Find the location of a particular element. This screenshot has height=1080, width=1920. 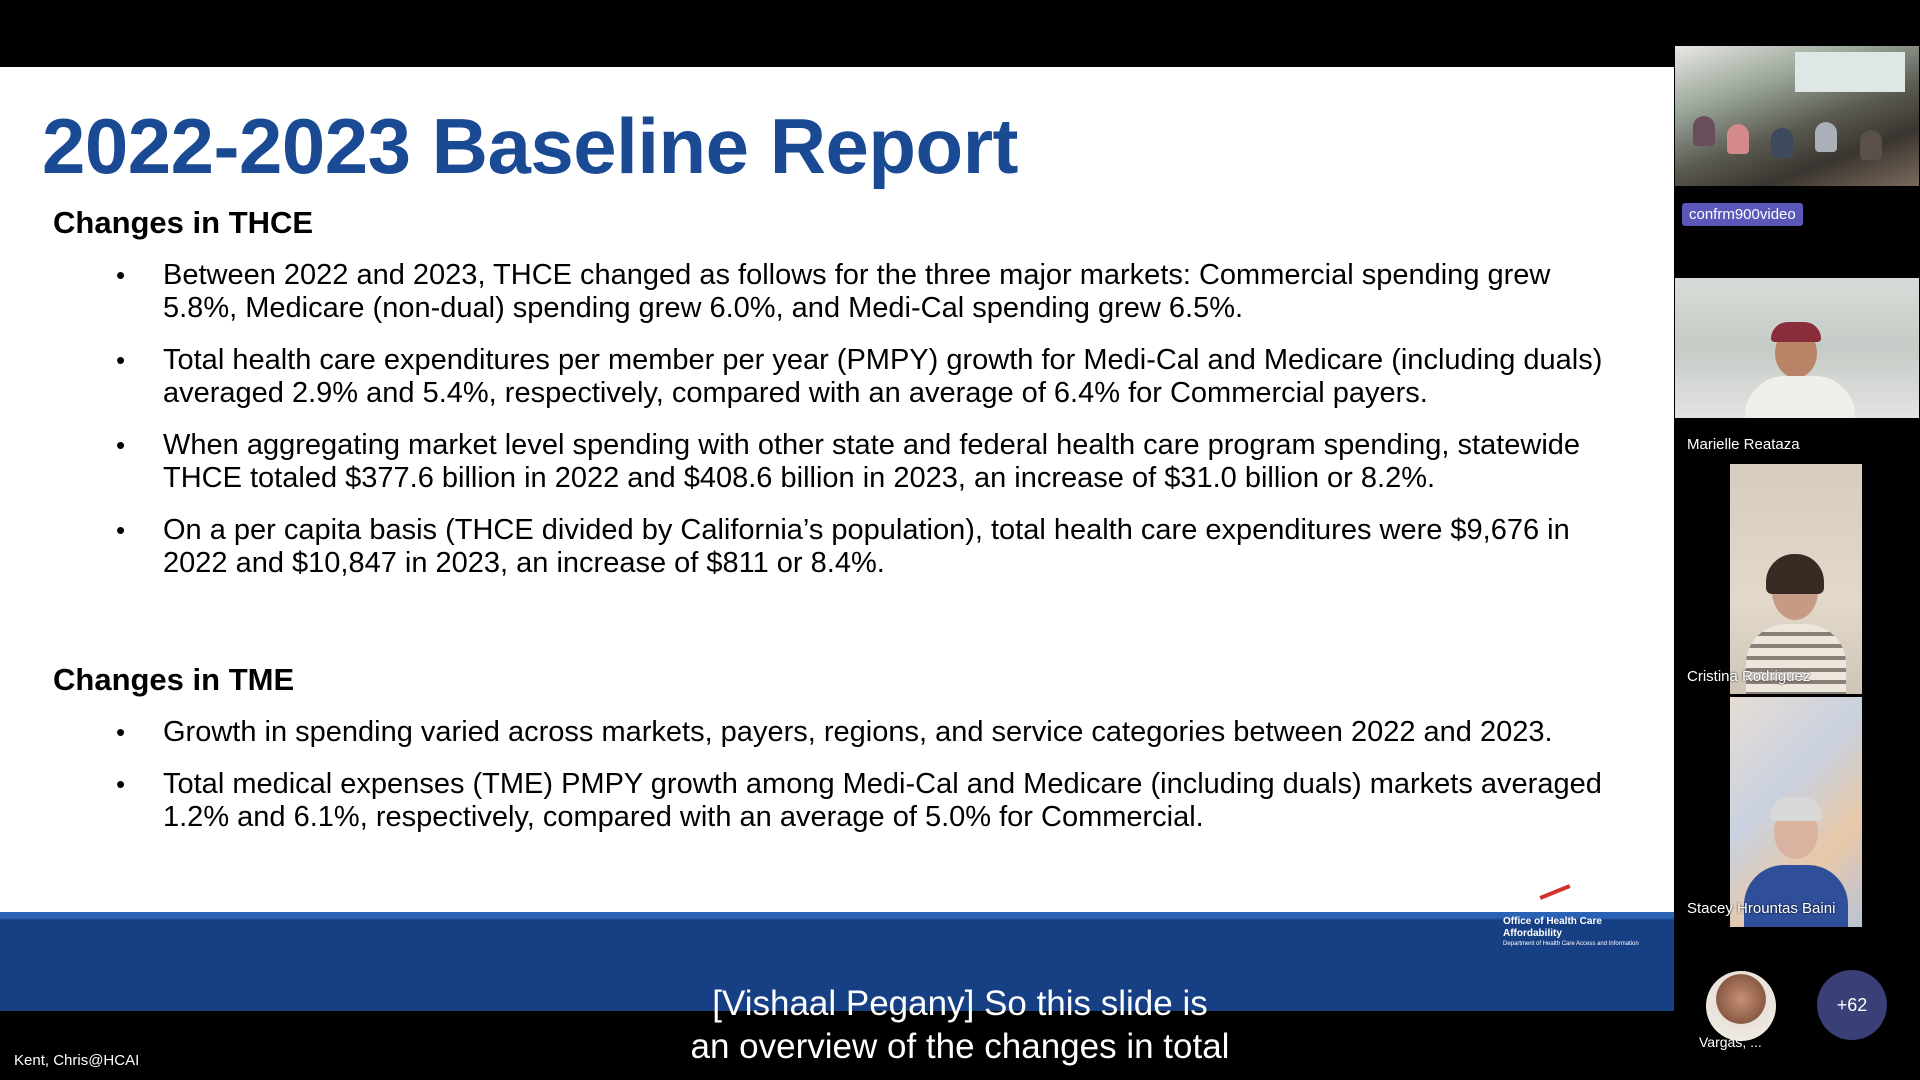

logo-subtitle: Office of Health Care Affordability is located at coordinates (1552, 927).